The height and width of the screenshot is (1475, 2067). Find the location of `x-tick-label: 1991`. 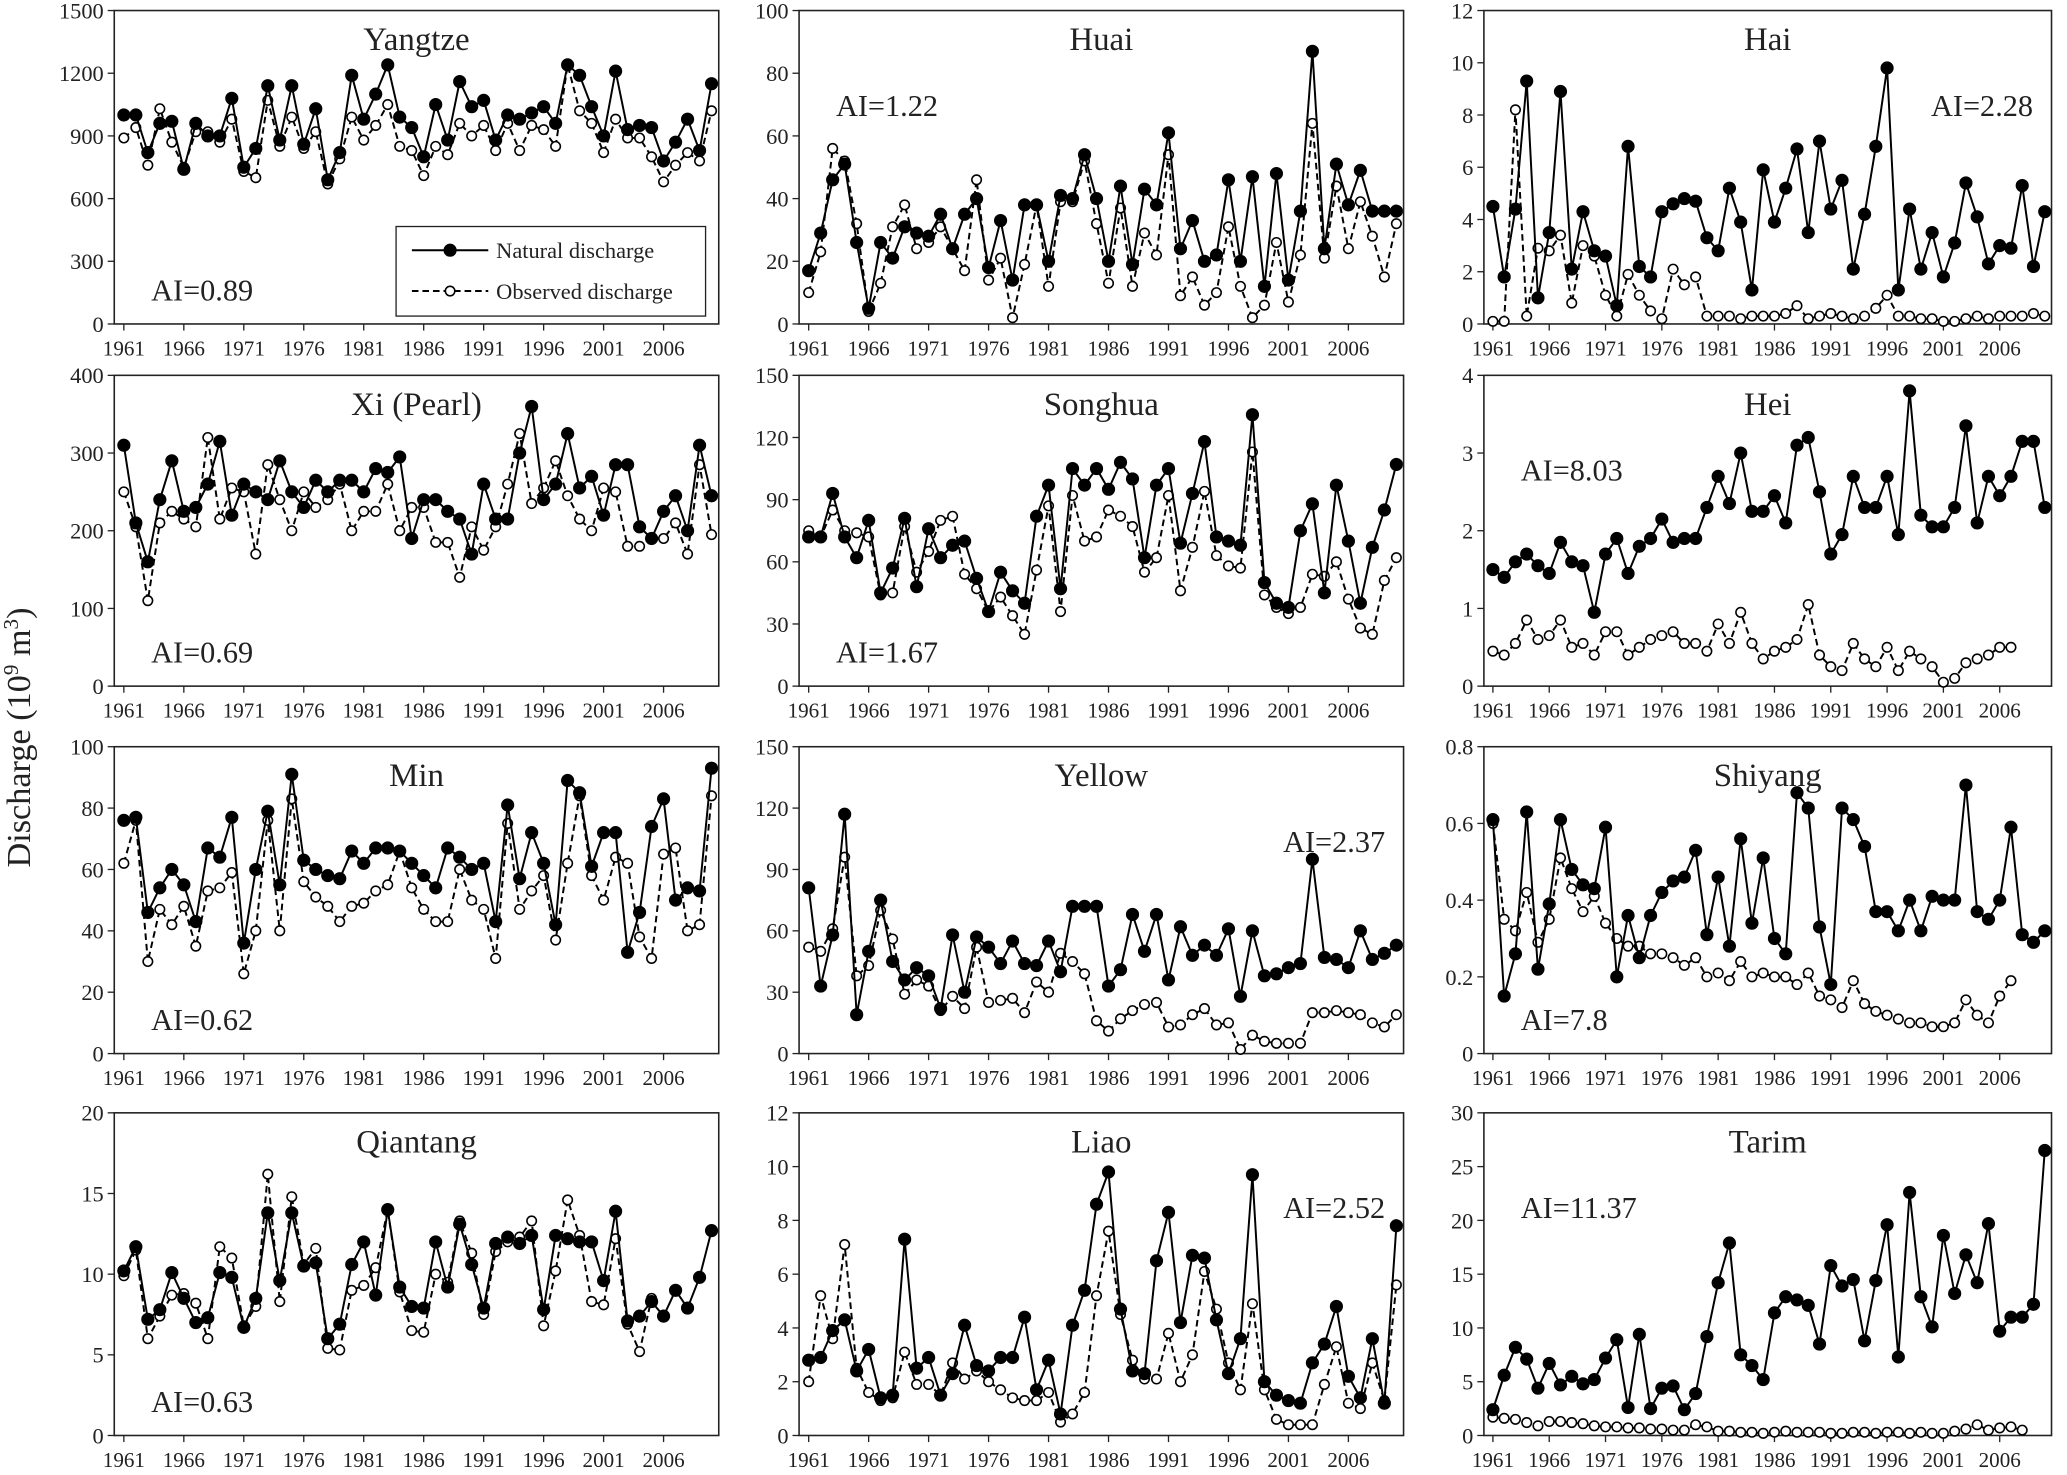

x-tick-label: 1991 is located at coordinates (1831, 349).